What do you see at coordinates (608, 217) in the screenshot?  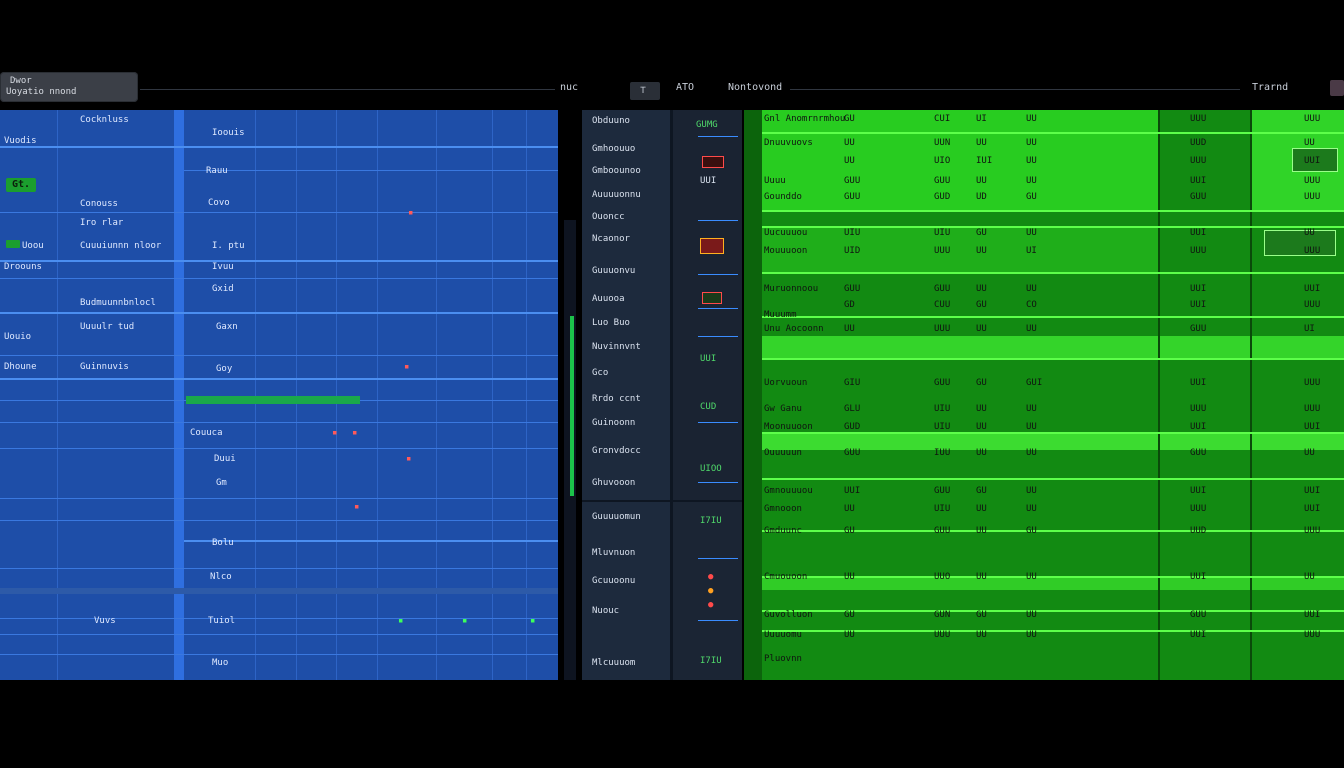 I see `list-item: Ouoncc` at bounding box center [608, 217].